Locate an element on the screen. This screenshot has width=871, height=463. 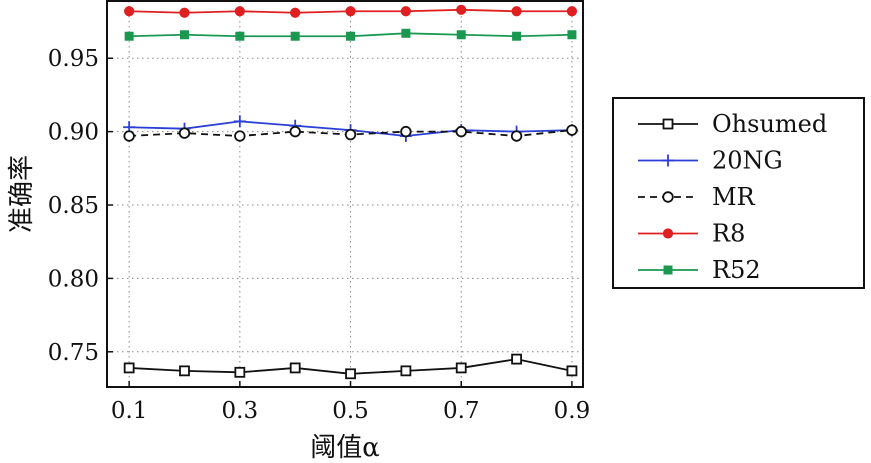
y-tick-label: 0.85 is located at coordinates (73, 206).